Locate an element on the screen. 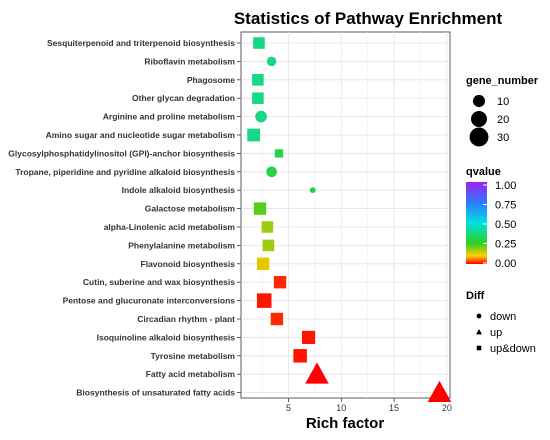  size-legend-label: 30 is located at coordinates (503, 138).